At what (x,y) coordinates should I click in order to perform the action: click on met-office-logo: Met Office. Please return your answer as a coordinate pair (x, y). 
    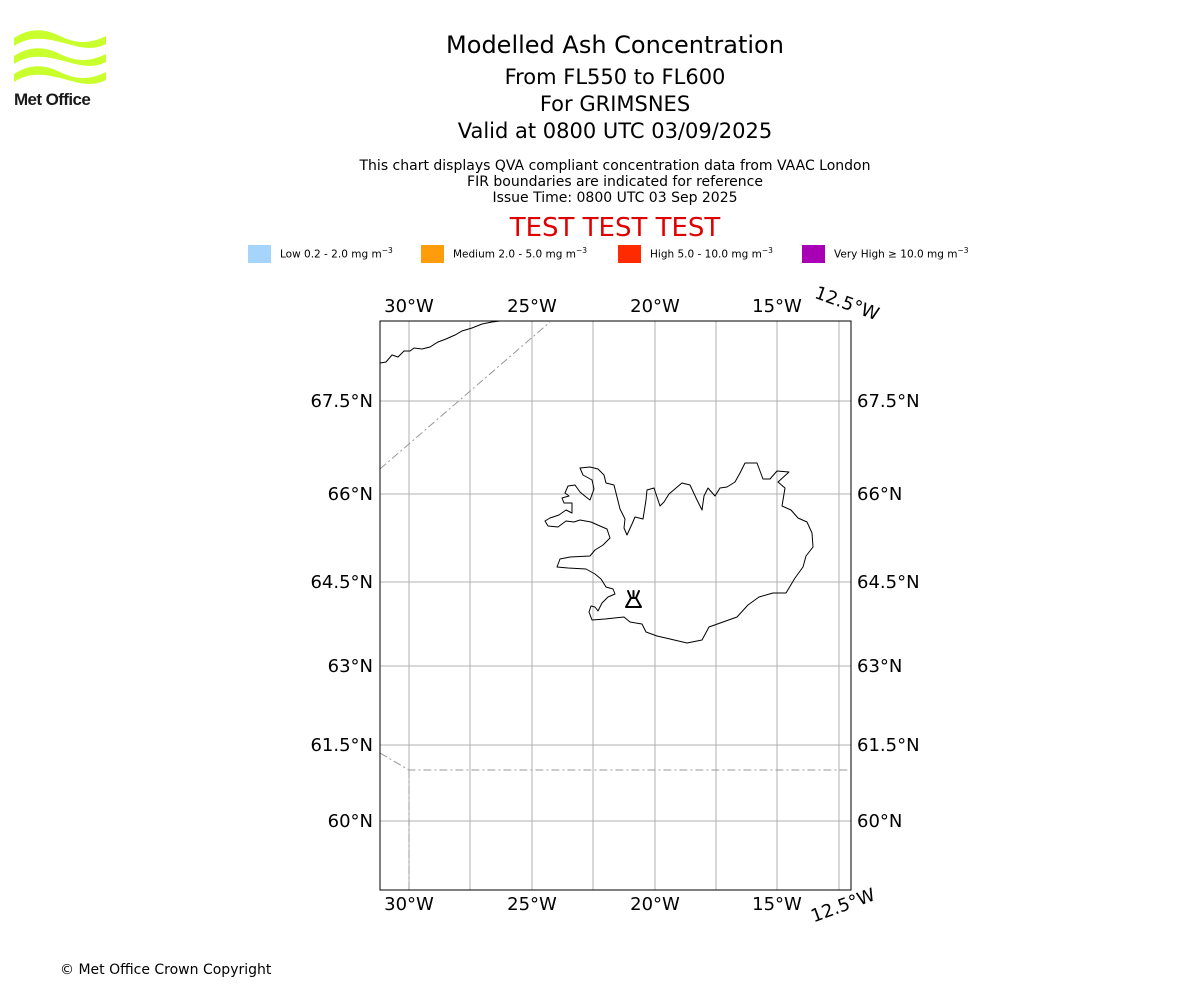
    Looking at the image, I should click on (62, 71).